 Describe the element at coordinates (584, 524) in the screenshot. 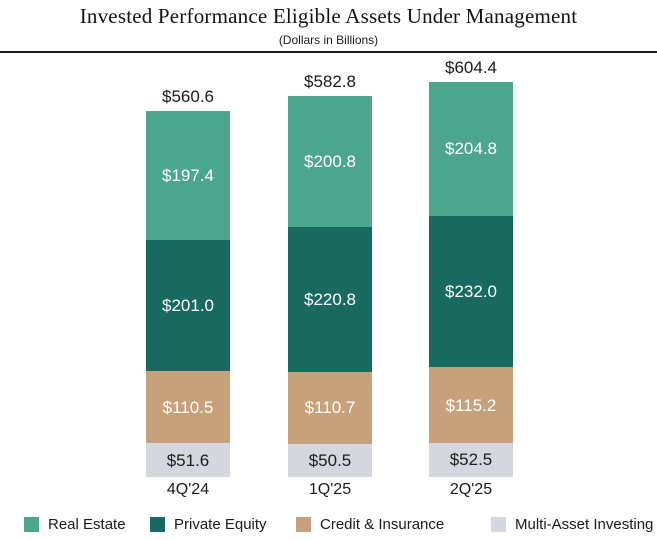

I see `legend-label: Multi-Asset Investing` at that location.